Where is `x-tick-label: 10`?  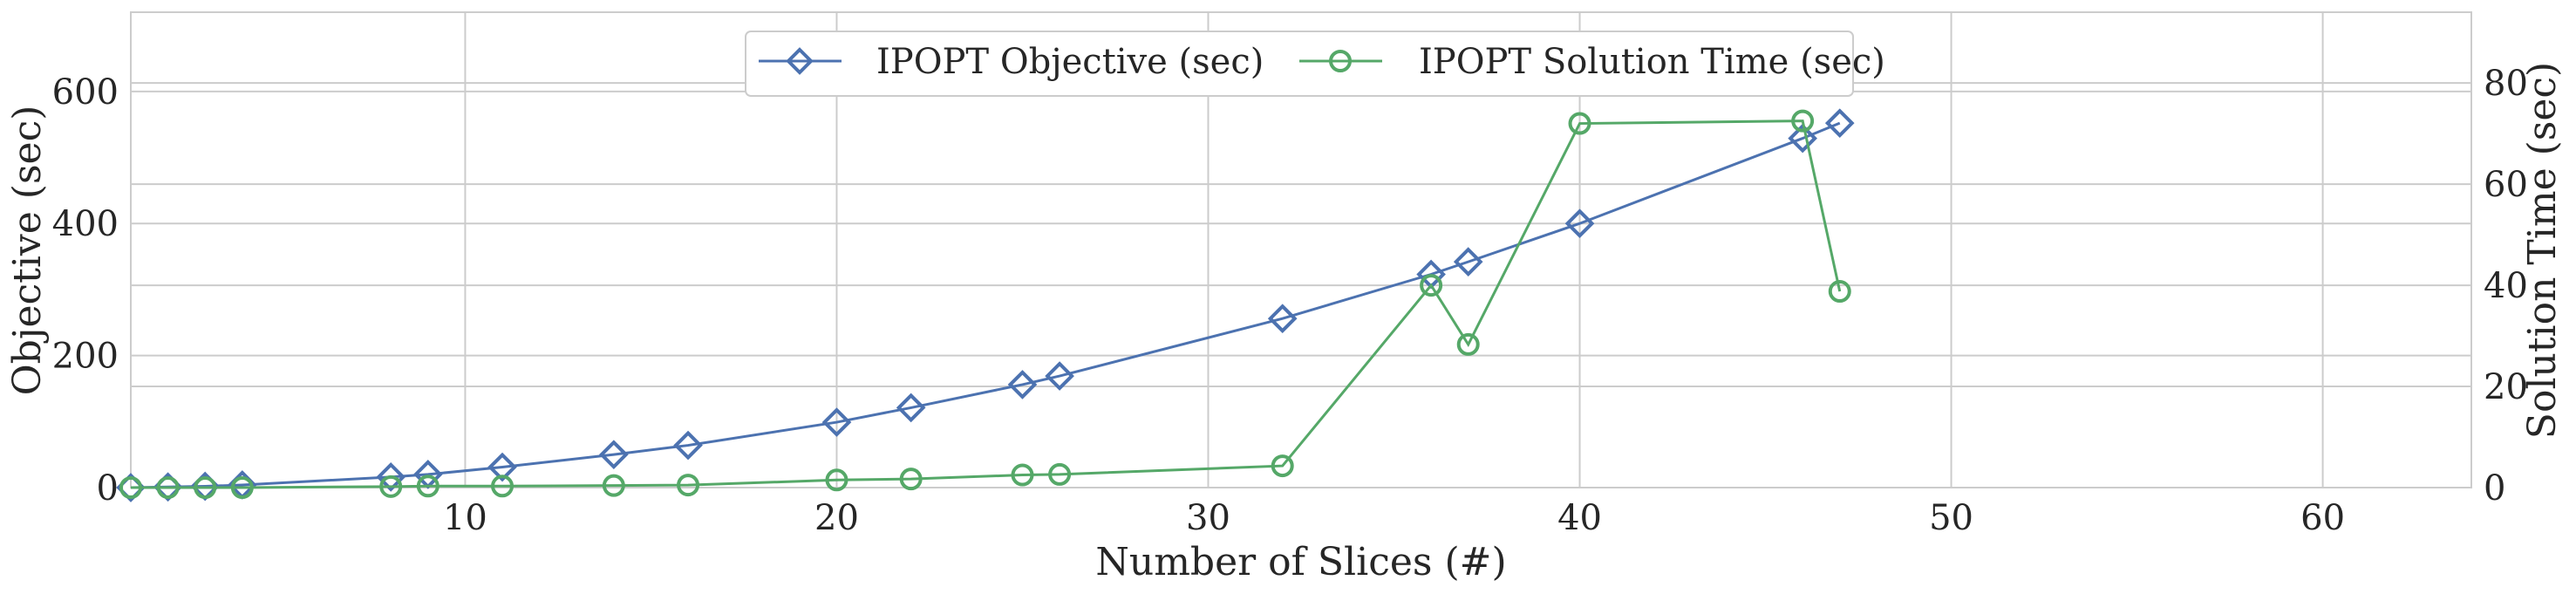 x-tick-label: 10 is located at coordinates (465, 518).